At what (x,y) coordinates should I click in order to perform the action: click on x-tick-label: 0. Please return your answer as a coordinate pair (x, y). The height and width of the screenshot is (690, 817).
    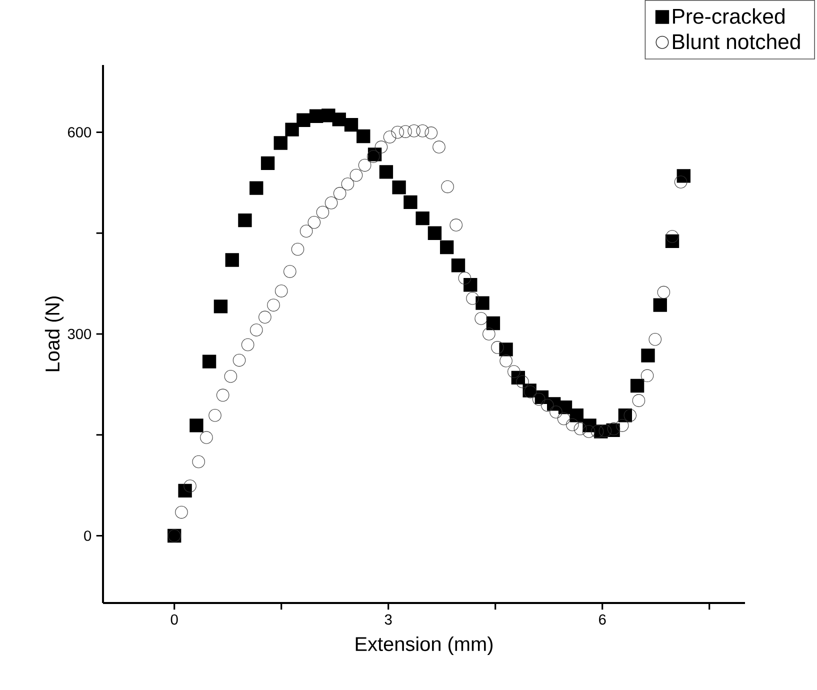
    Looking at the image, I should click on (174, 619).